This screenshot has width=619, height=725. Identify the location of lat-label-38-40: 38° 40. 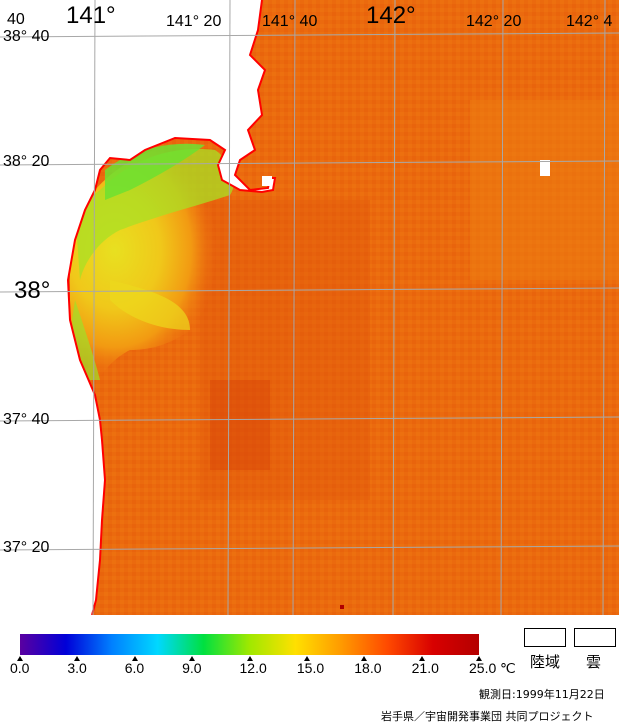
(26, 36).